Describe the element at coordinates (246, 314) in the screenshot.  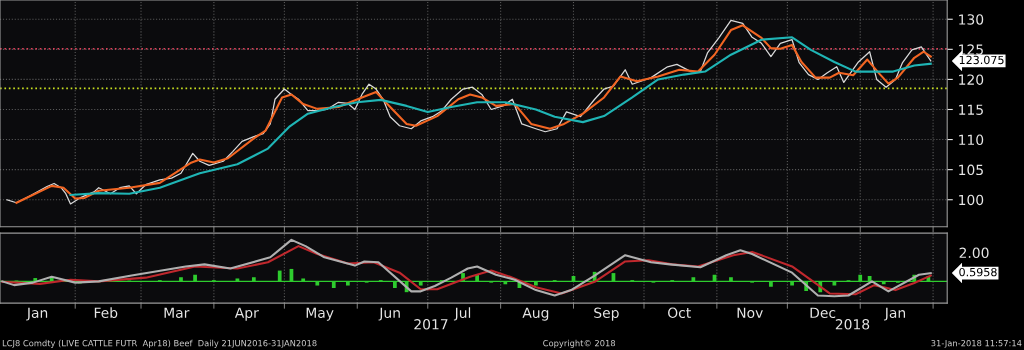
I see `x-tick-label: Apr` at that location.